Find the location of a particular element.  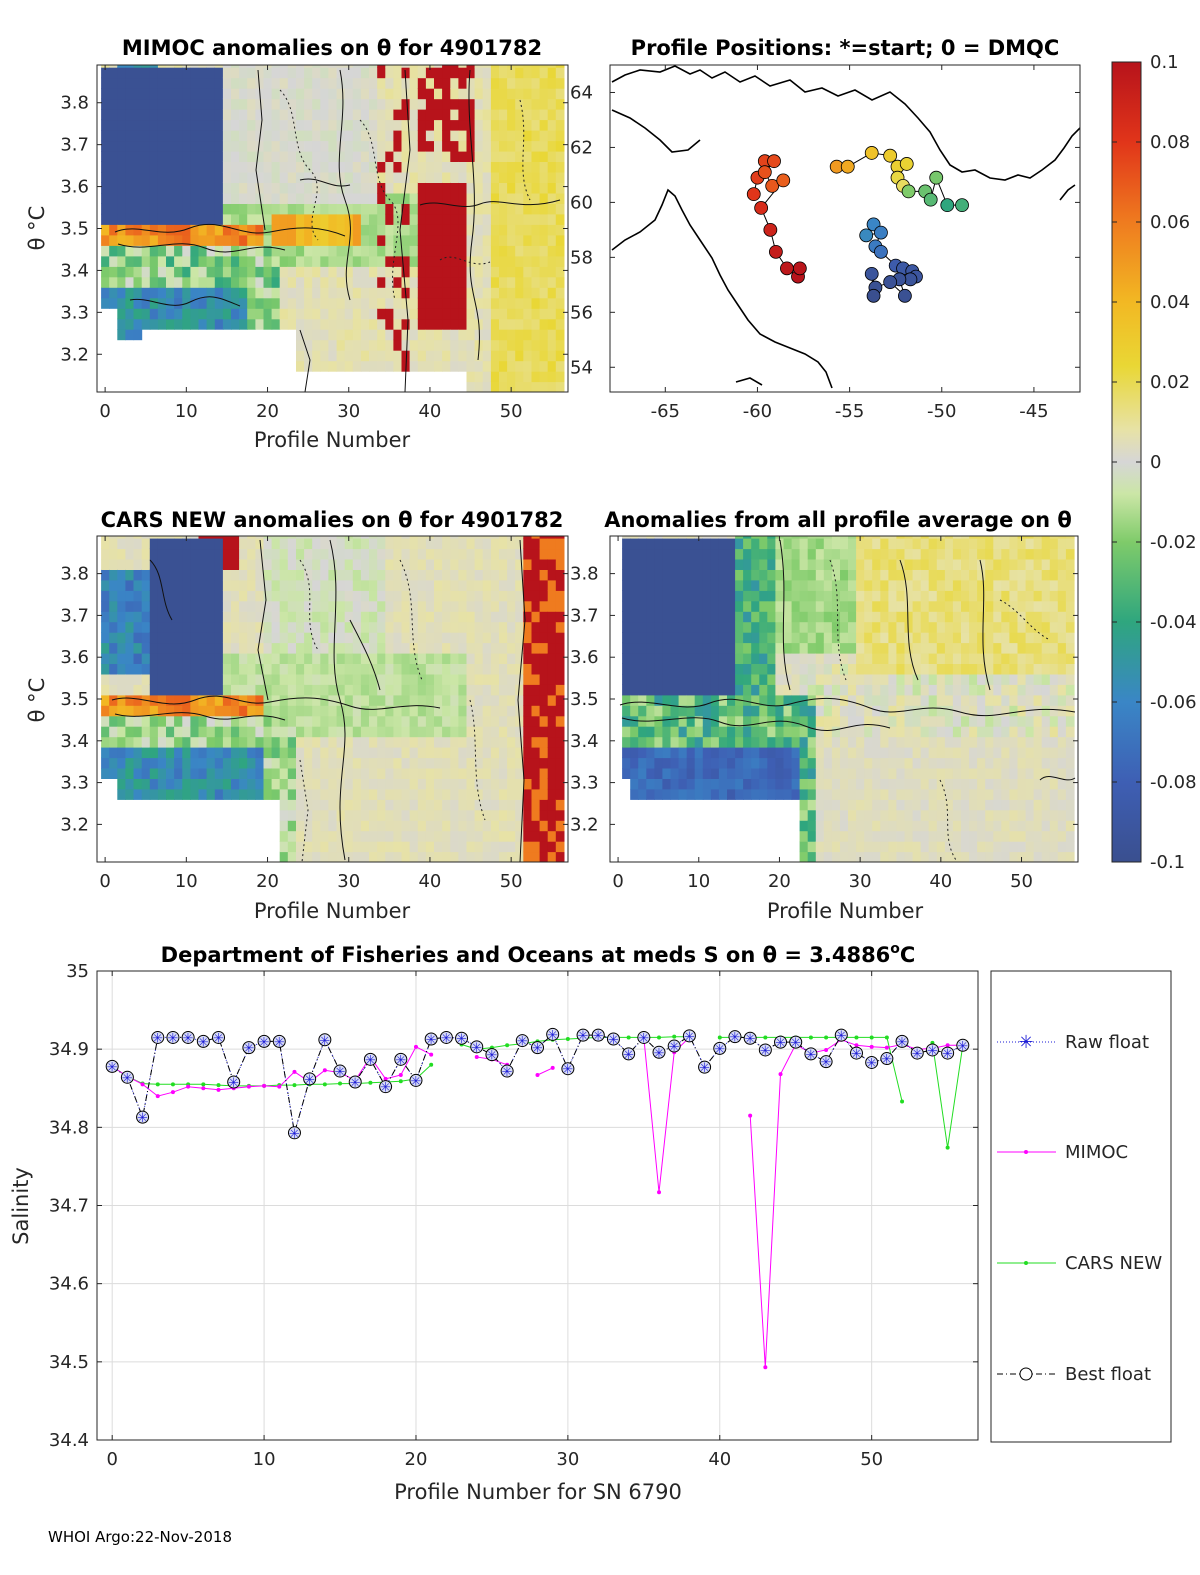

colorbar-tick-label: 0.04 is located at coordinates (1170, 302).